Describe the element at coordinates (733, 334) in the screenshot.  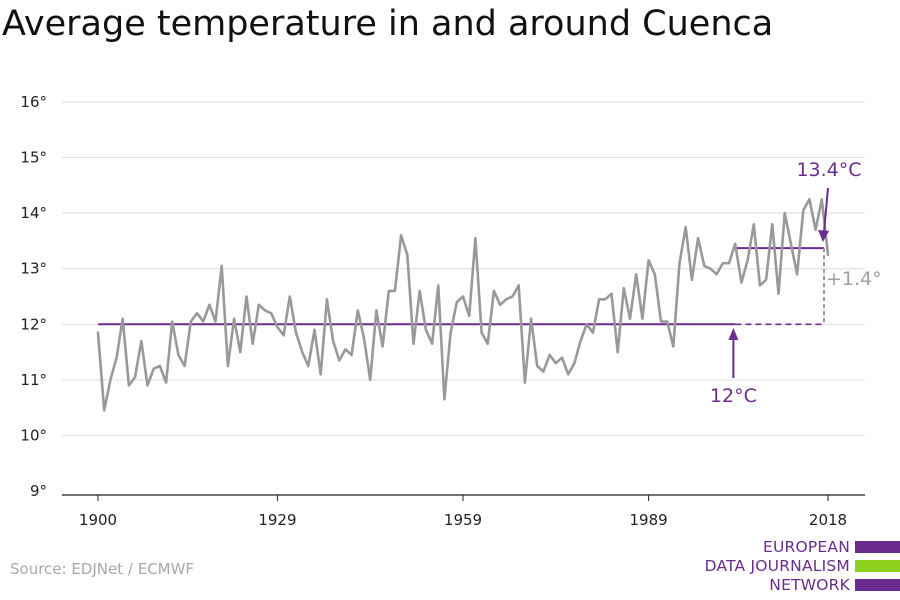
I see `arrow-12c-head` at that location.